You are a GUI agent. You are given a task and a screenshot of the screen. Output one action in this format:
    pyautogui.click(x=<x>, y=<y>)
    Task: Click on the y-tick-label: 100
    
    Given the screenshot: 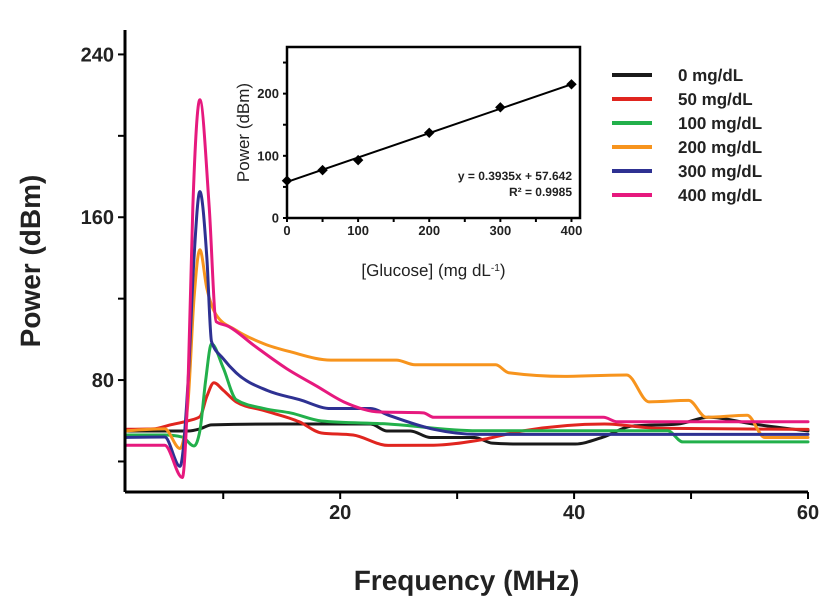 What is the action you would take?
    pyautogui.click(x=268, y=156)
    